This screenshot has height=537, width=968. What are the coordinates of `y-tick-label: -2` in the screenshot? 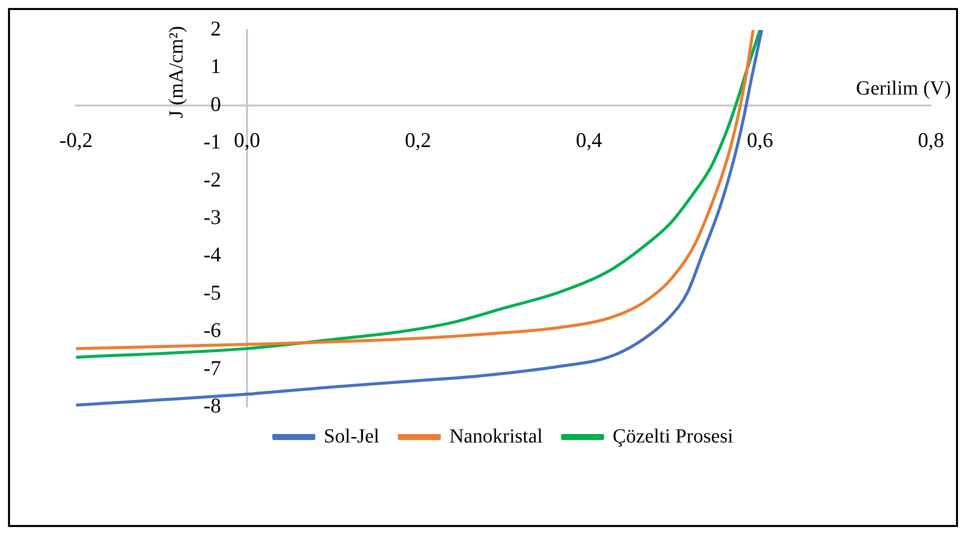 It's located at (212, 179).